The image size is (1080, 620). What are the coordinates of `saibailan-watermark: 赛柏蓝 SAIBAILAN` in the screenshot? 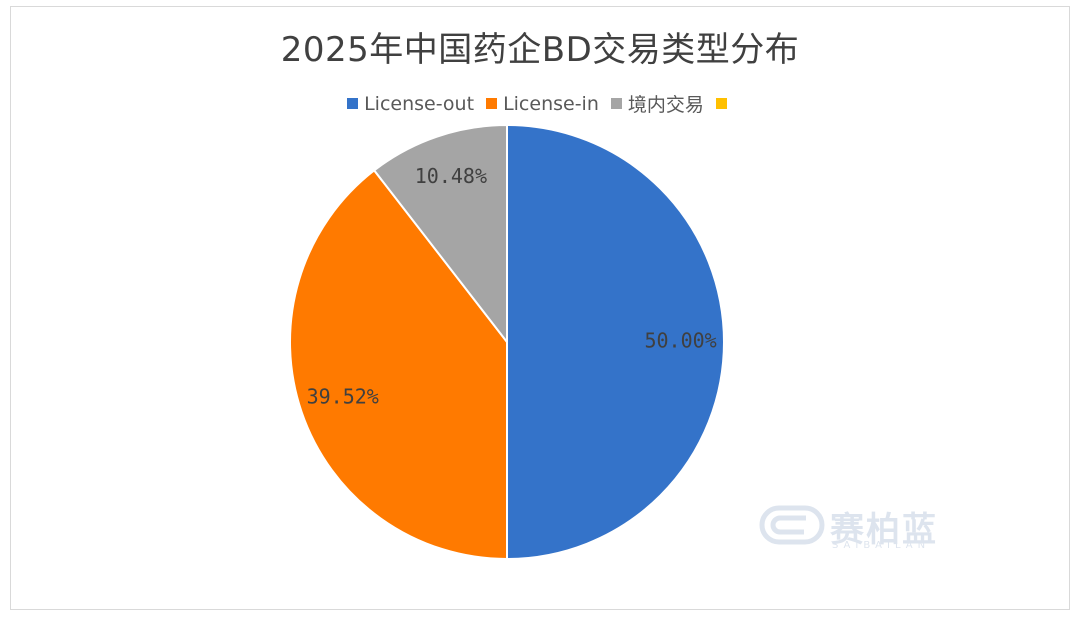 It's located at (868, 527).